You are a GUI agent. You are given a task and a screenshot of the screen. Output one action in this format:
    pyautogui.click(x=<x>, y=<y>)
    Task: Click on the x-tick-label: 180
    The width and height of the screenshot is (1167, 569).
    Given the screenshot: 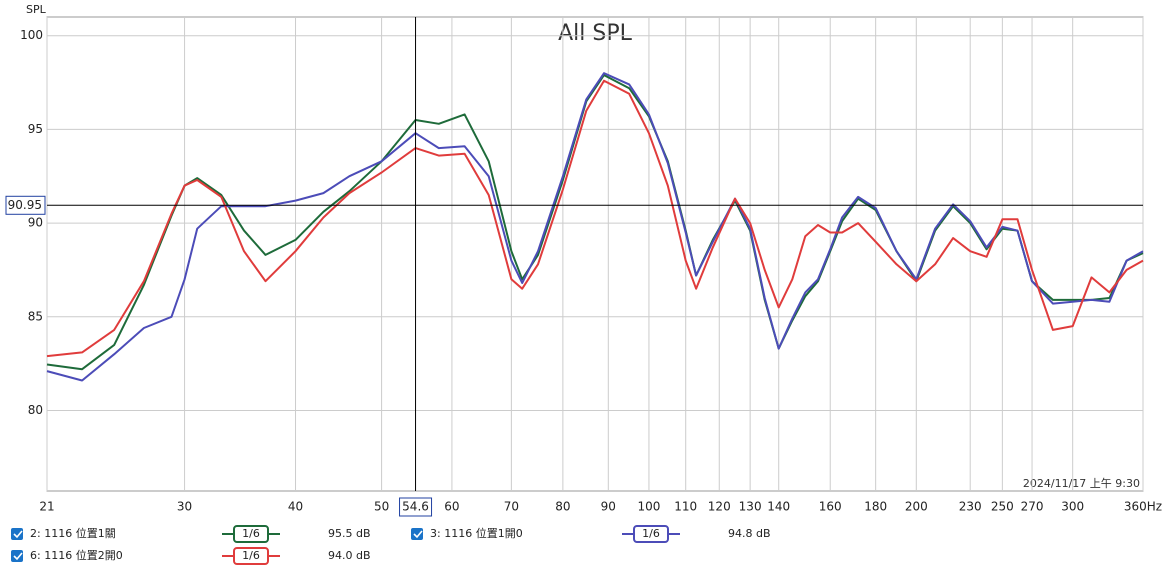 What is the action you would take?
    pyautogui.click(x=875, y=507)
    